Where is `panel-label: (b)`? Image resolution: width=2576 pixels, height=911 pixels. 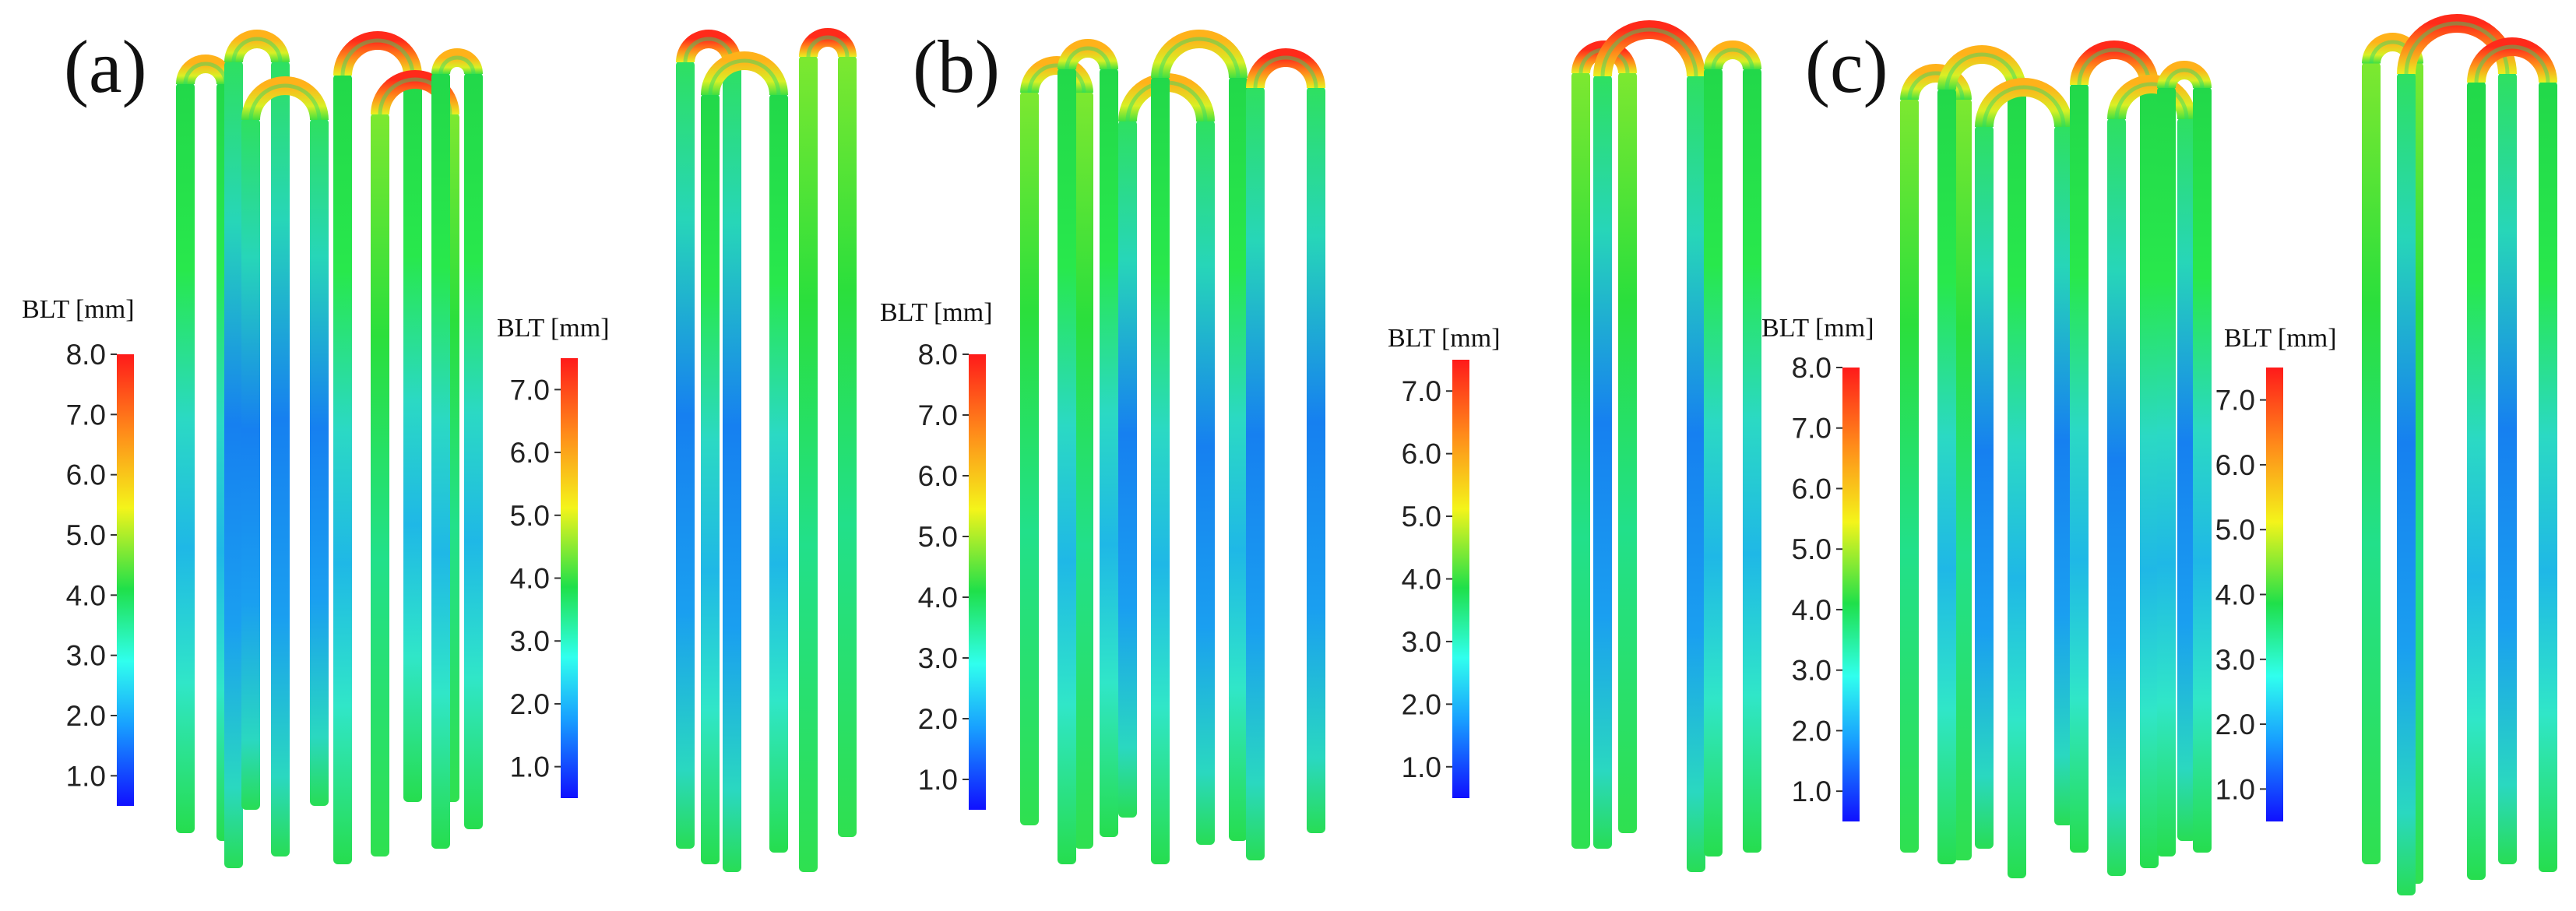 panel-label: (b) is located at coordinates (956, 66).